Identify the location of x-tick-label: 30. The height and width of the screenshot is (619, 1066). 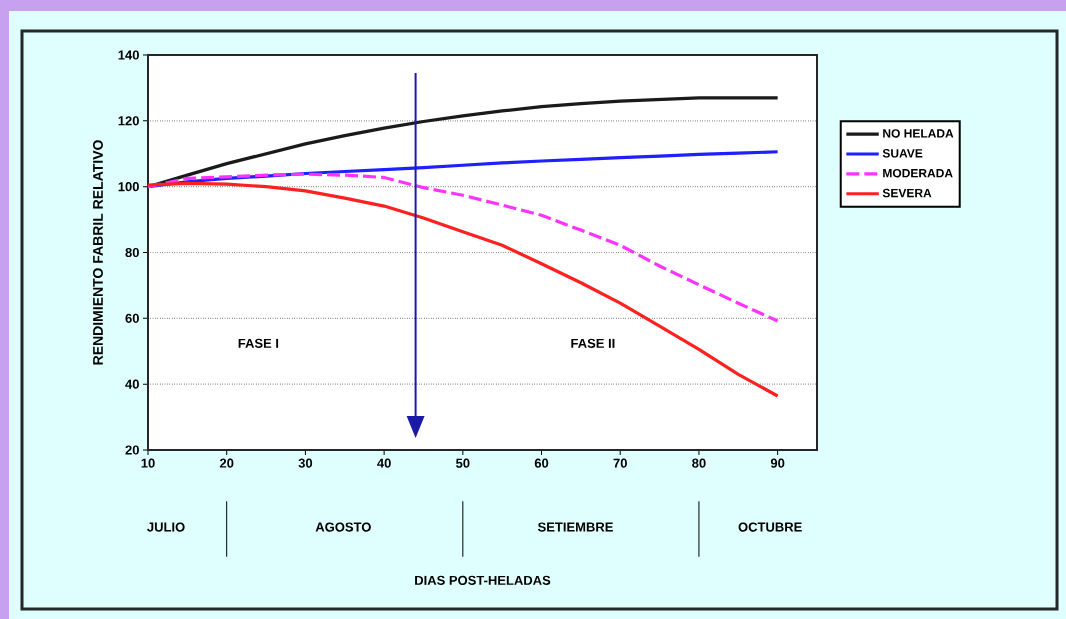
(305, 463).